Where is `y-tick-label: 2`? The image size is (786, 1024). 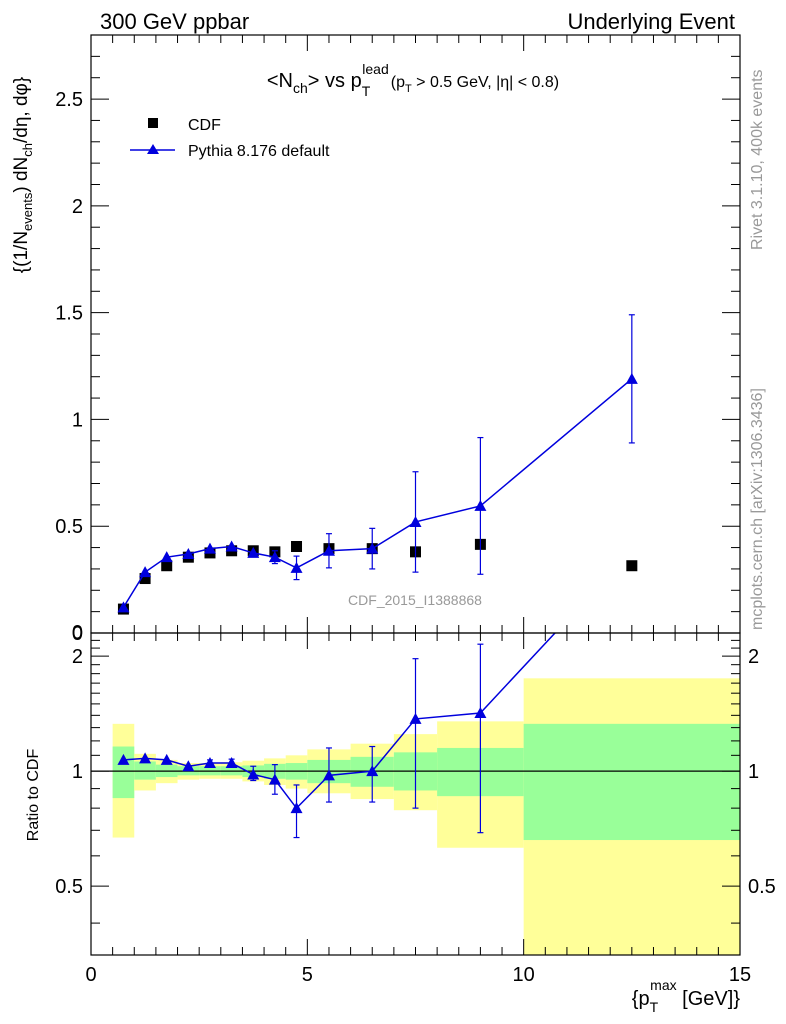 y-tick-label: 2 is located at coordinates (77, 207).